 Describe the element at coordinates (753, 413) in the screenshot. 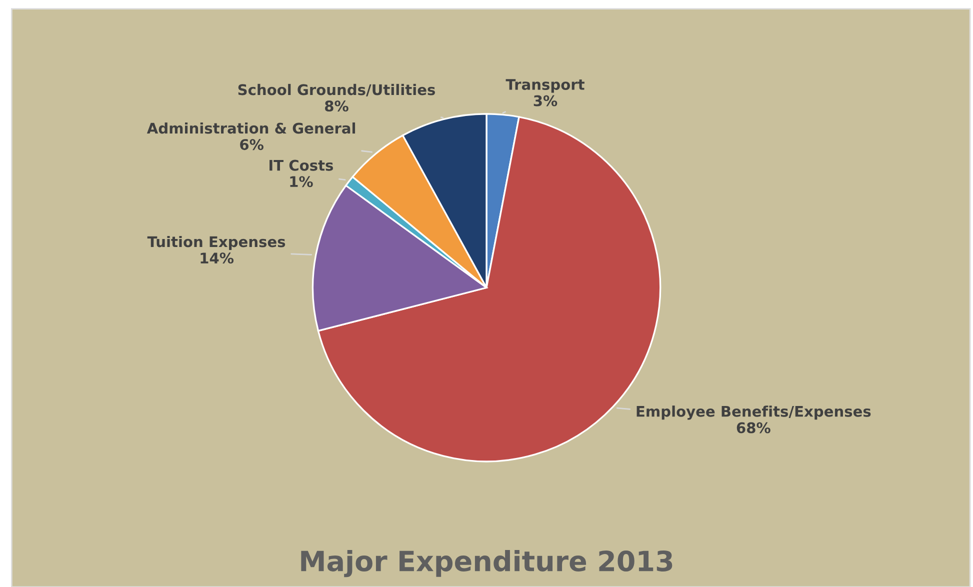

I see `slice-label: Employee Benefits/Expenses` at that location.